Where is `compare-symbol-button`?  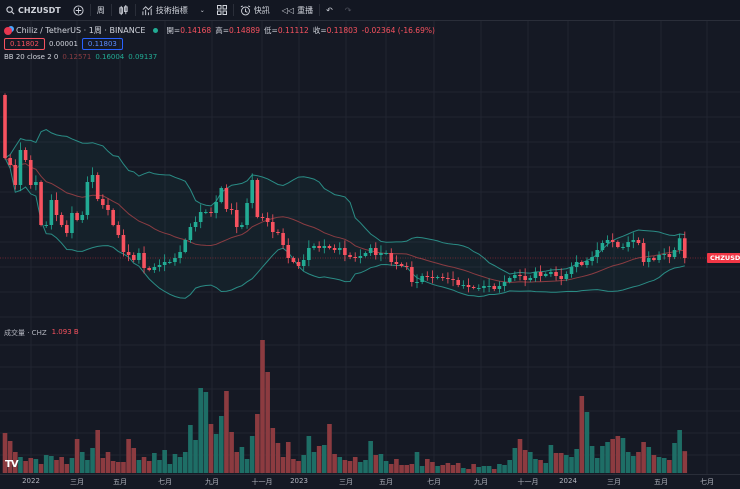 compare-symbol-button is located at coordinates (78, 10).